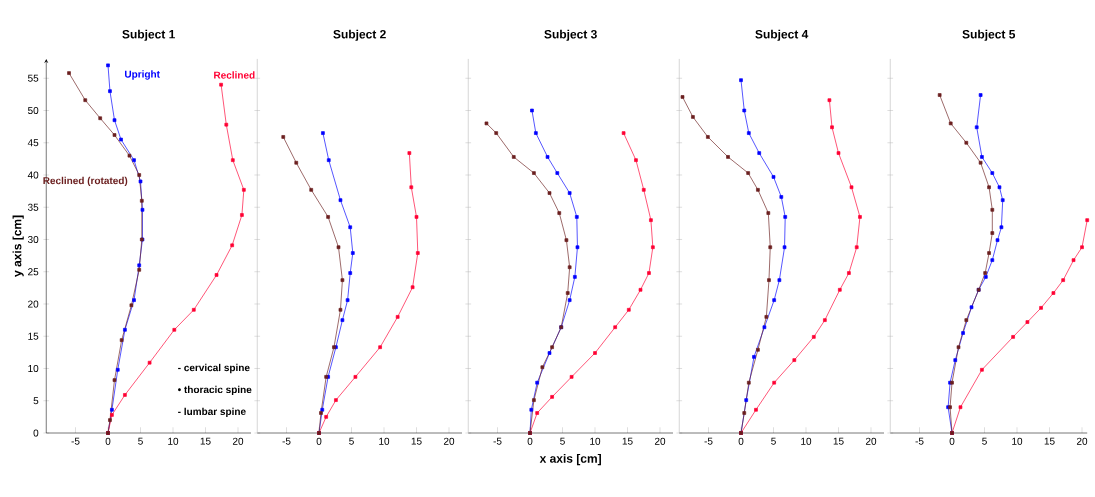 Image resolution: width=1095 pixels, height=497 pixels. What do you see at coordinates (148, 35) in the screenshot?
I see `chart-title: Subject 1` at bounding box center [148, 35].